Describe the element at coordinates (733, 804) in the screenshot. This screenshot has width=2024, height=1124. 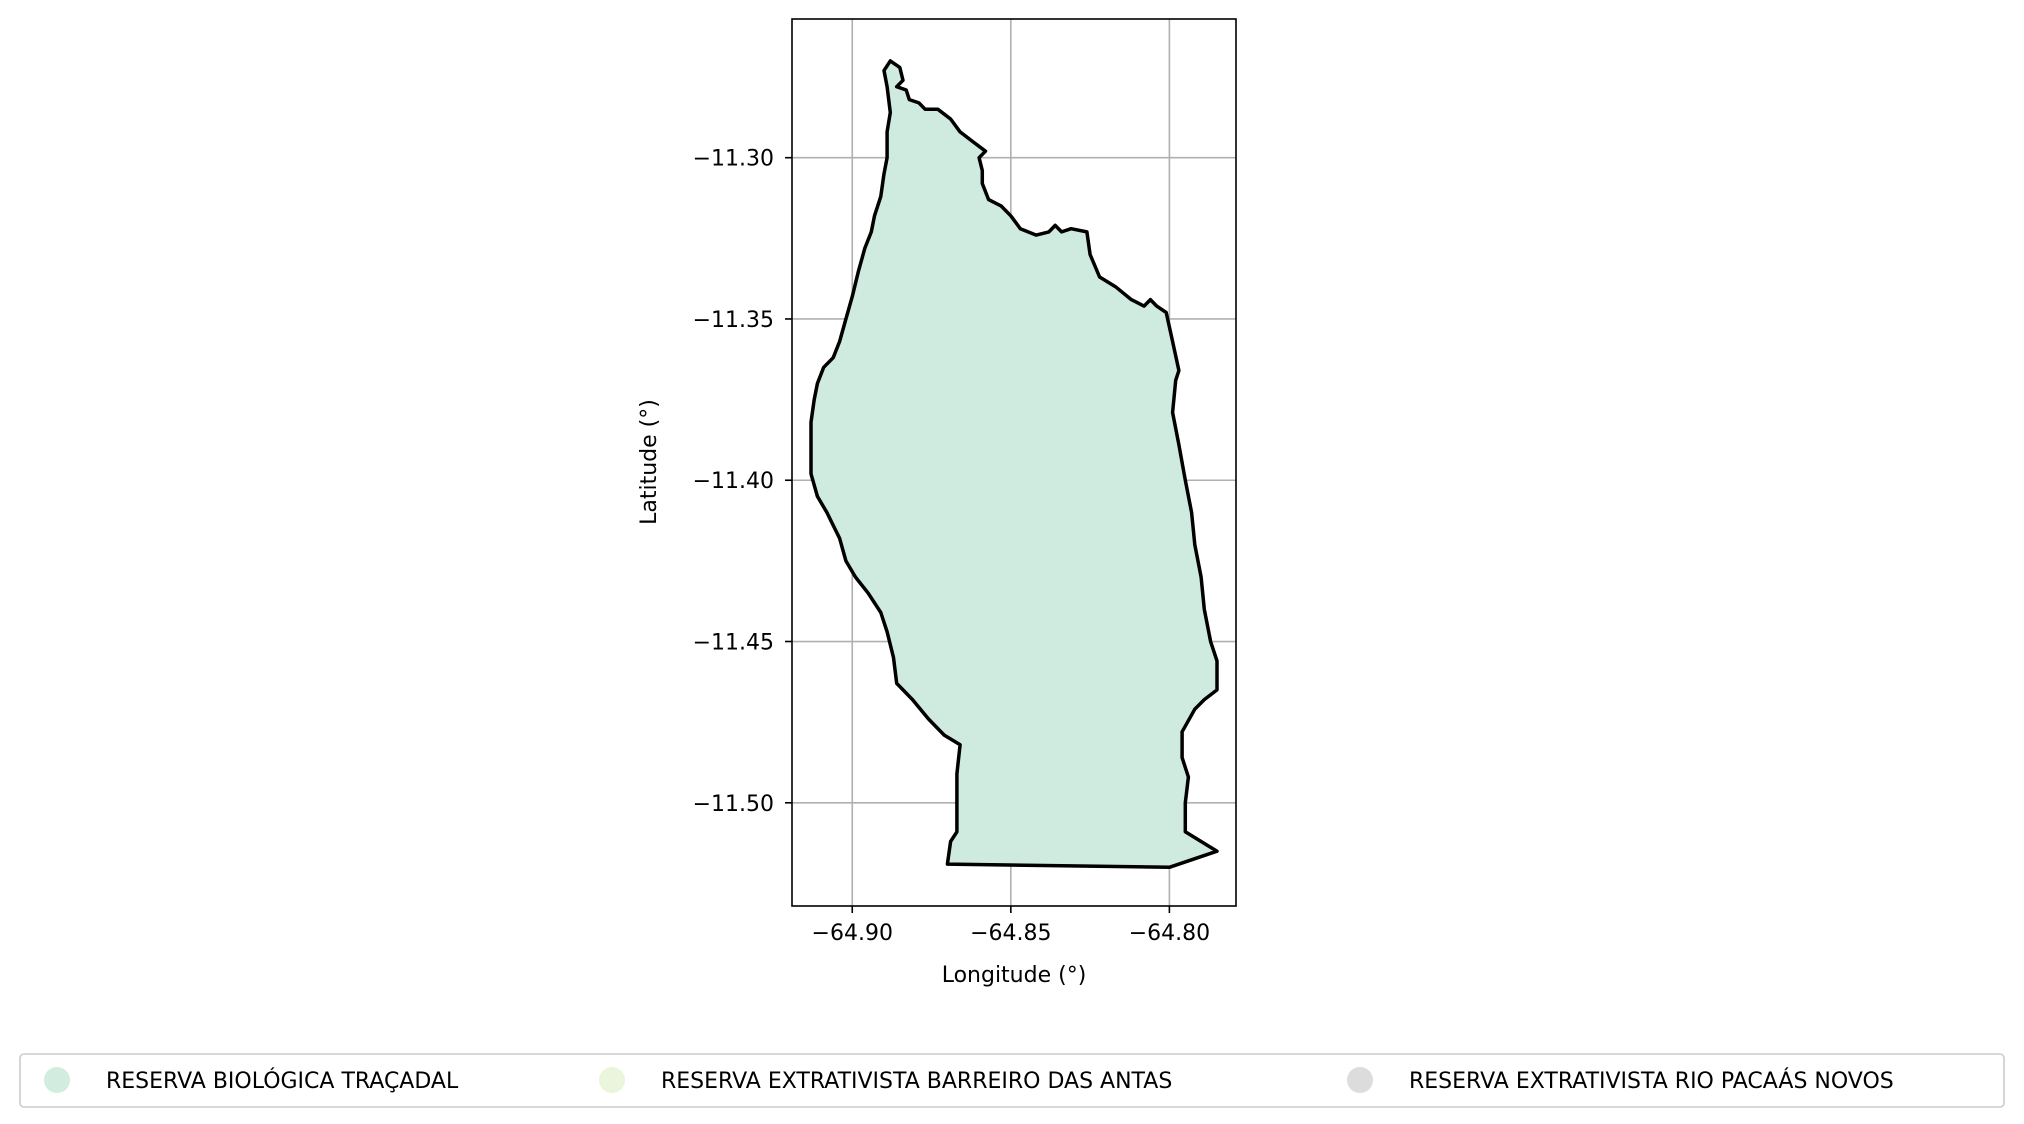
I see `y-tick-label: −11.50` at that location.